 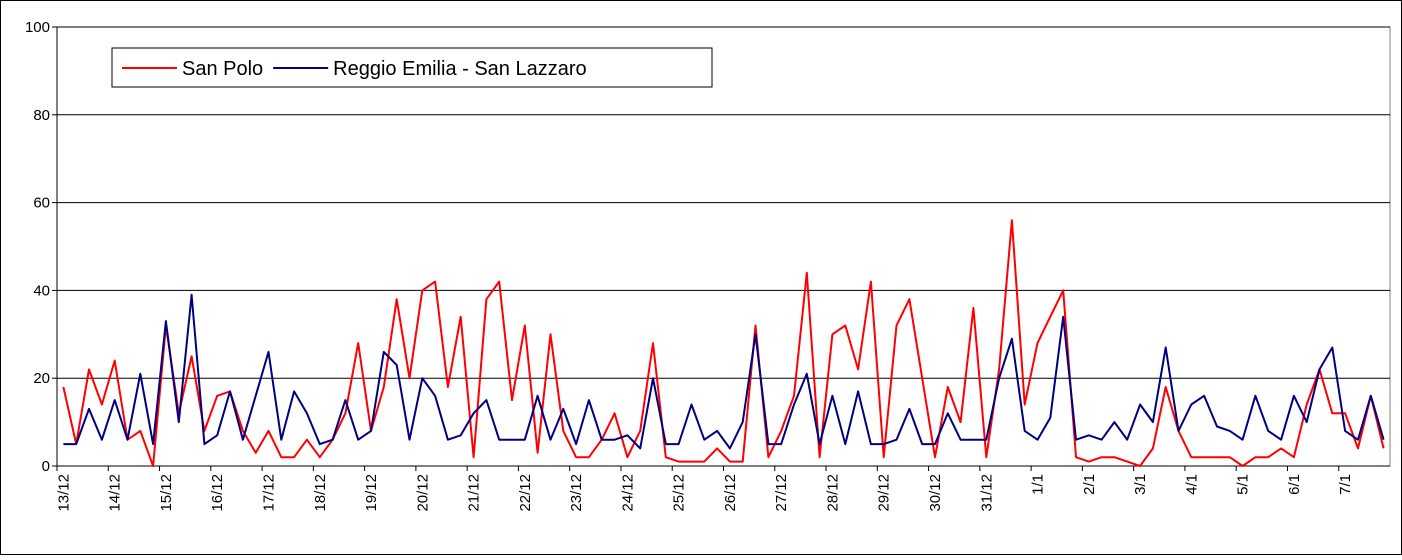 I want to click on x-tick-label: 26/12, so click(x=730, y=493).